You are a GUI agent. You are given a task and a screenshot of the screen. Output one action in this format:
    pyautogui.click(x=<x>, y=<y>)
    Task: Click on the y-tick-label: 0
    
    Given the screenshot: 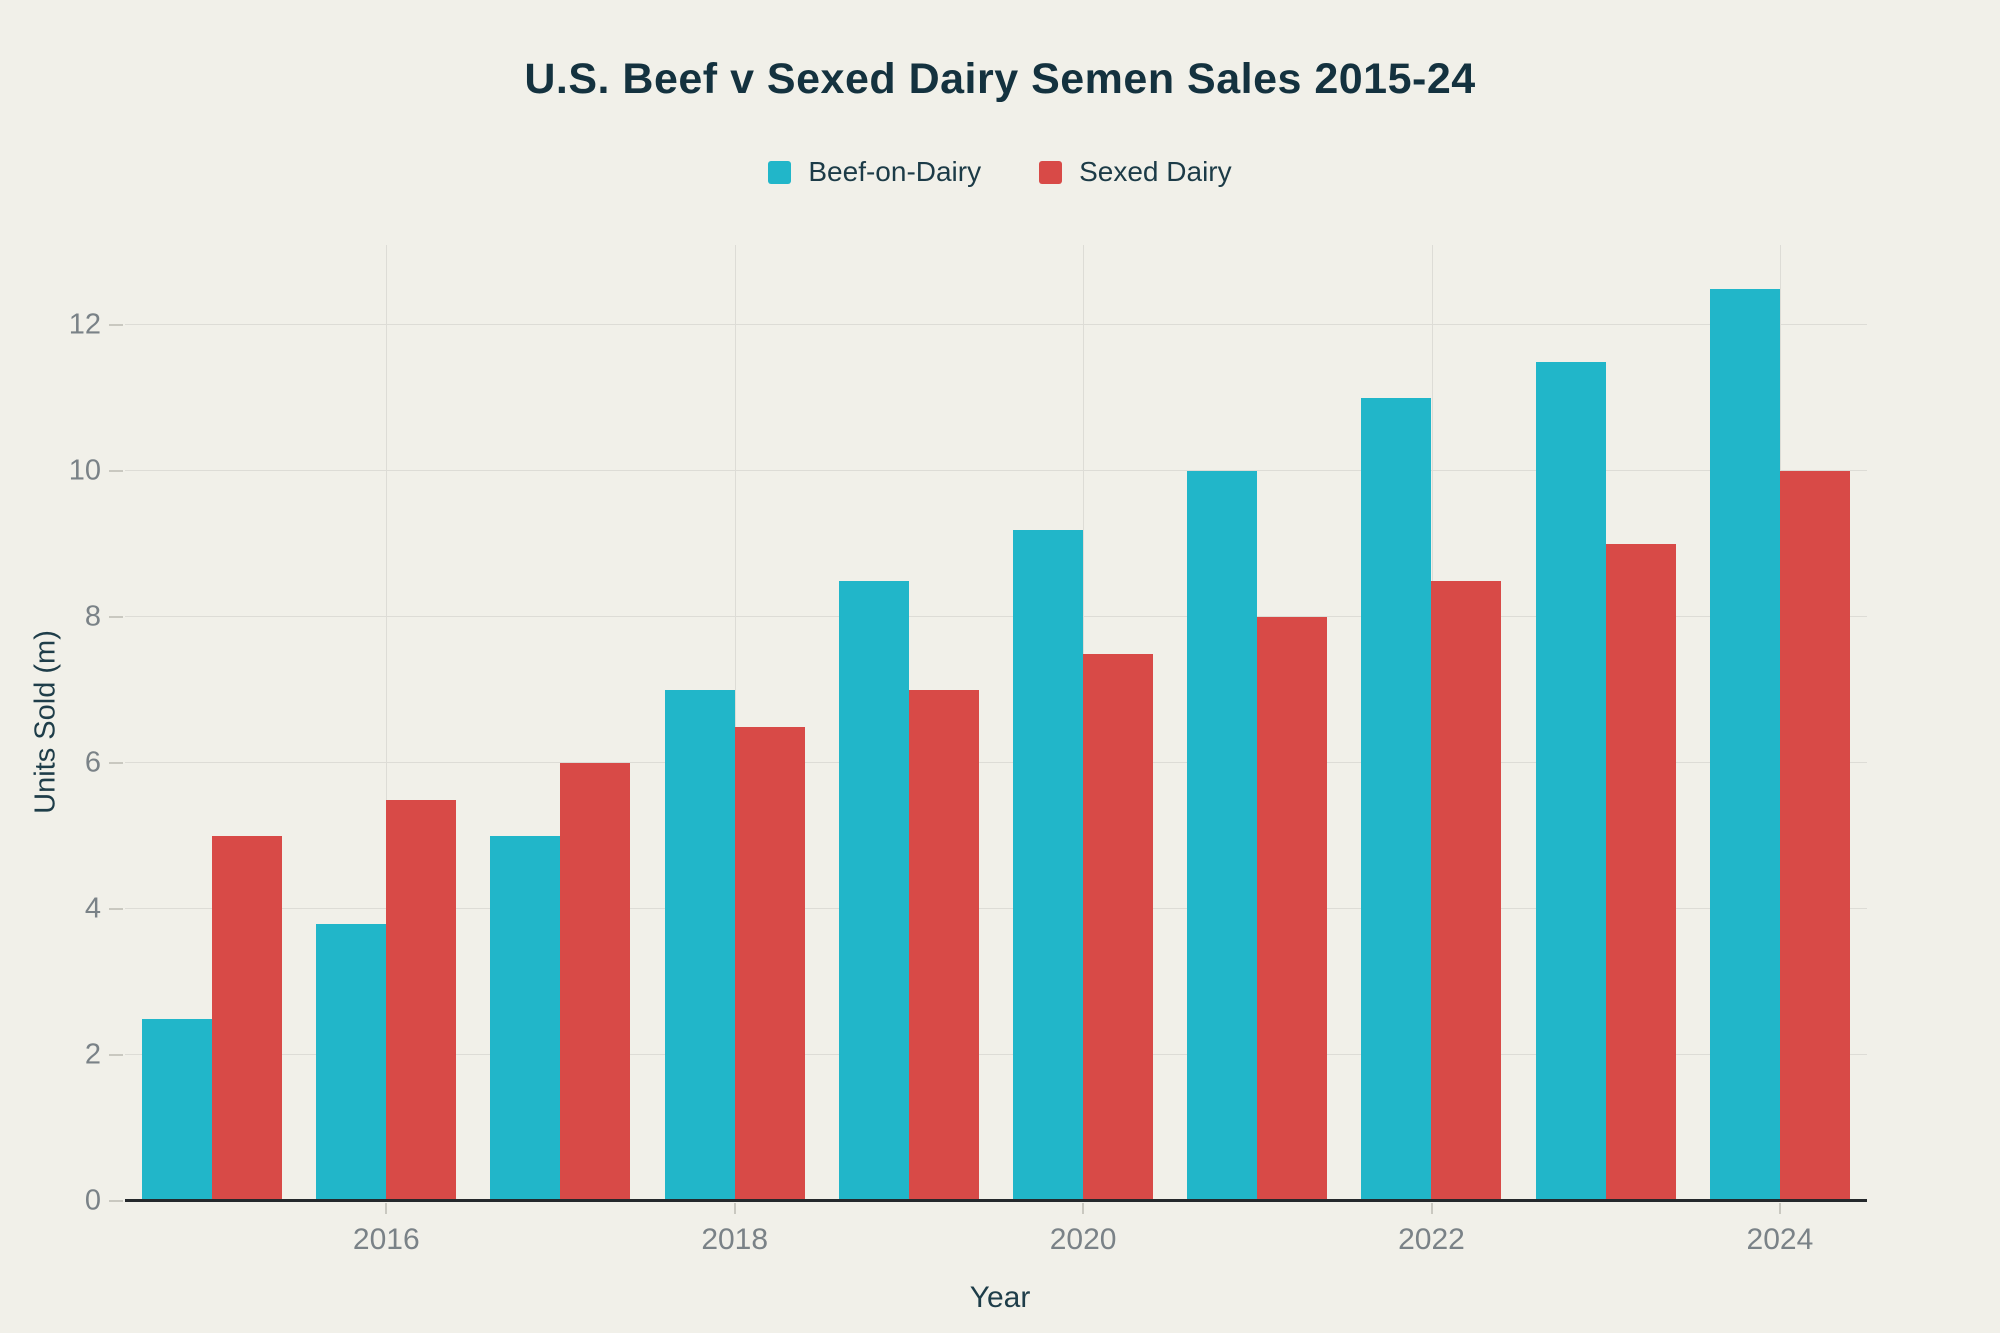 What is the action you would take?
    pyautogui.click(x=92, y=1200)
    